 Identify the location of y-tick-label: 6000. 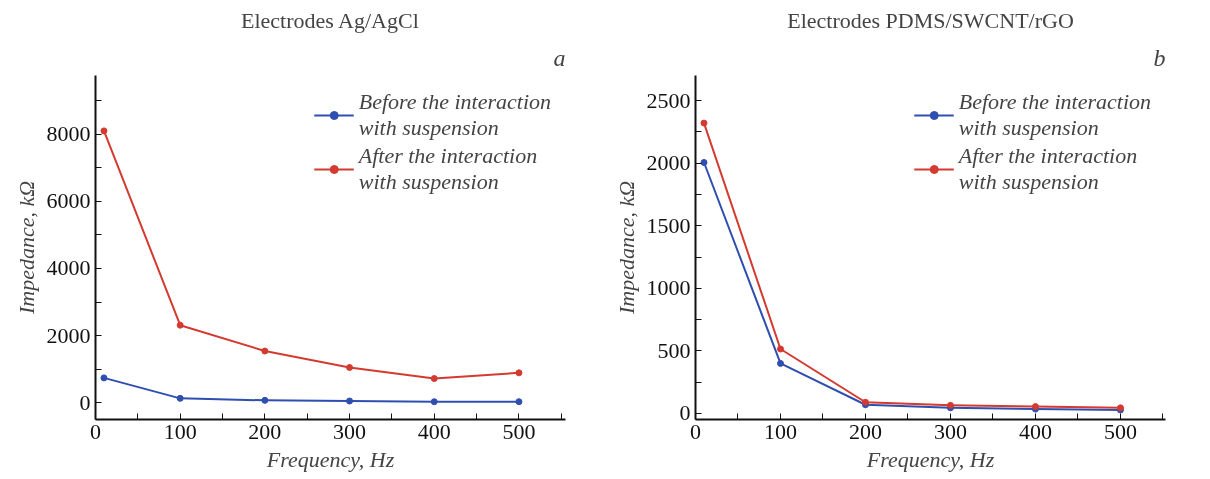
(68, 201).